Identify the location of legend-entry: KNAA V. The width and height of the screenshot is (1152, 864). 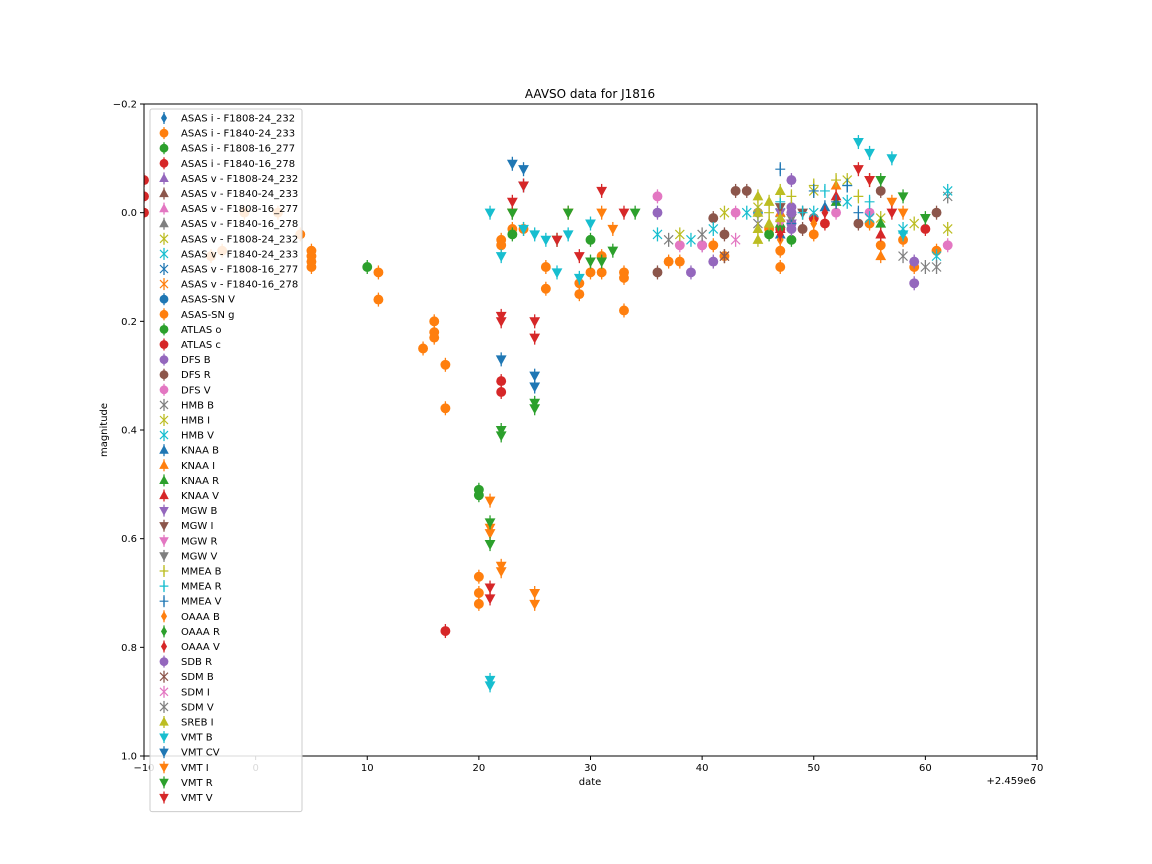
(189, 495).